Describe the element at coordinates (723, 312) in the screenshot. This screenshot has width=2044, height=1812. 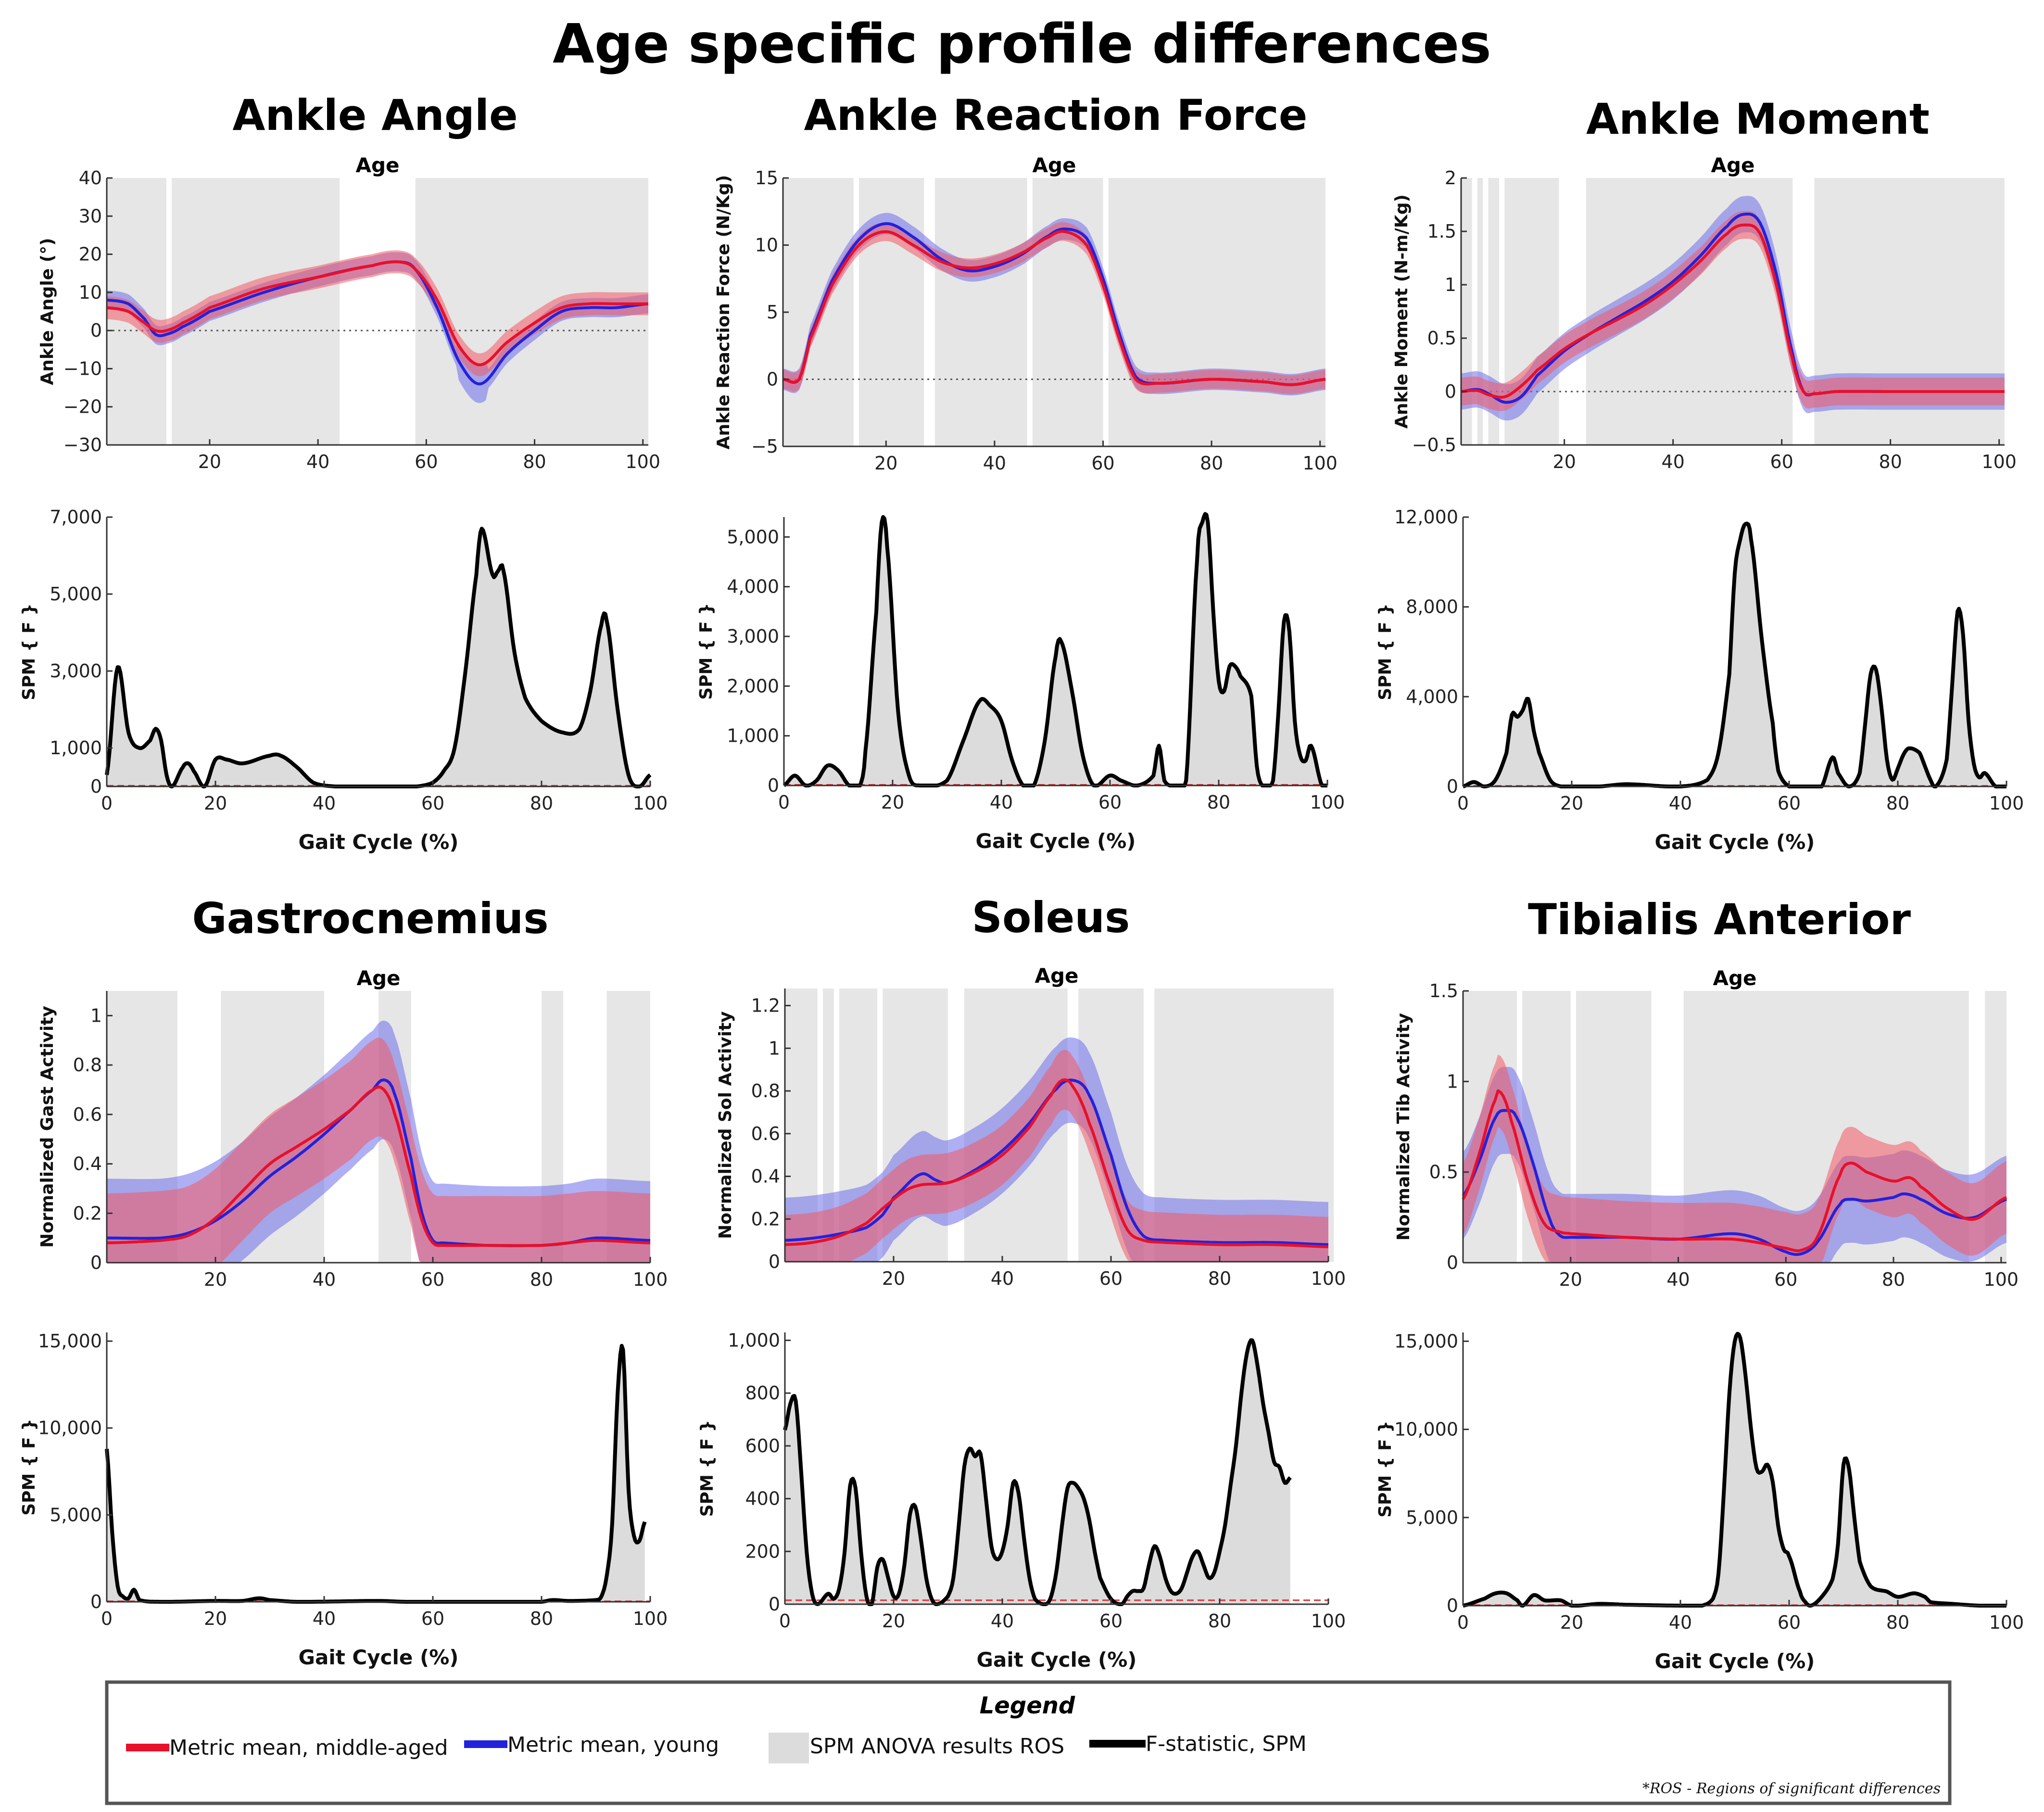
I see `y-axis-label: Ankle Reaction Force (N/Kg)` at that location.